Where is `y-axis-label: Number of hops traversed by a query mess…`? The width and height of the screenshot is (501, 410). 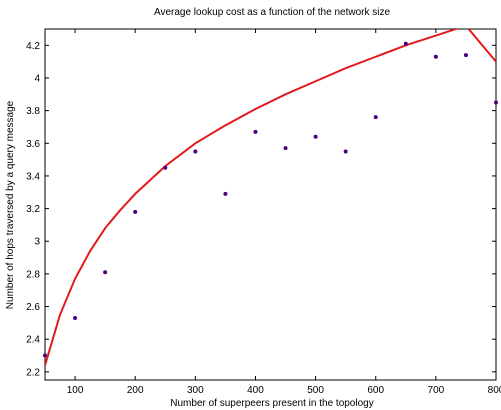 y-axis-label: Number of hops traversed by a query mess… is located at coordinates (10, 204).